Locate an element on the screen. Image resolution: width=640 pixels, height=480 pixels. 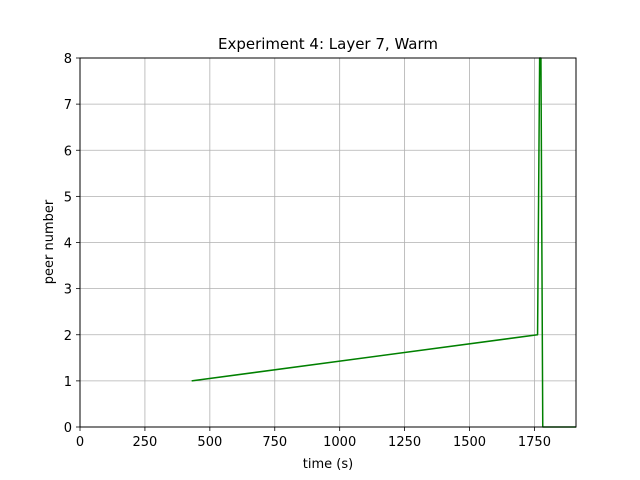
x-axis-label: time (s) is located at coordinates (328, 464).